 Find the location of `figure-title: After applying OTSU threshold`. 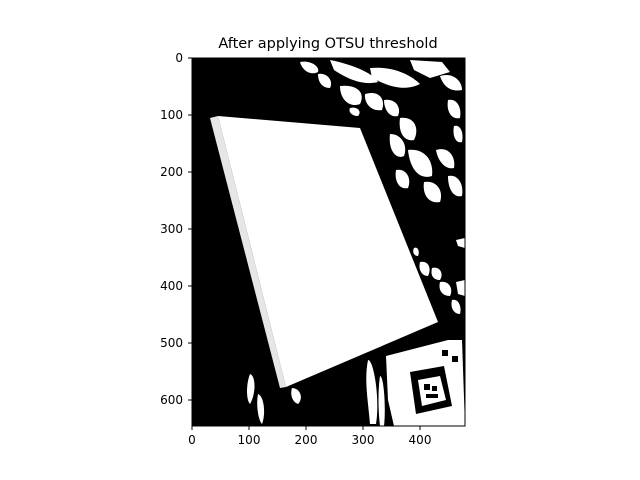

figure-title: After applying OTSU threshold is located at coordinates (327, 44).